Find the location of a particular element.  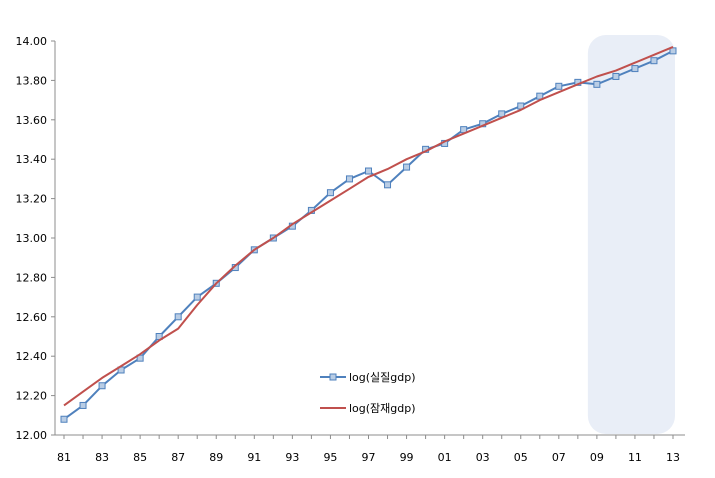

x-tick-label: 93 is located at coordinates (292, 457).